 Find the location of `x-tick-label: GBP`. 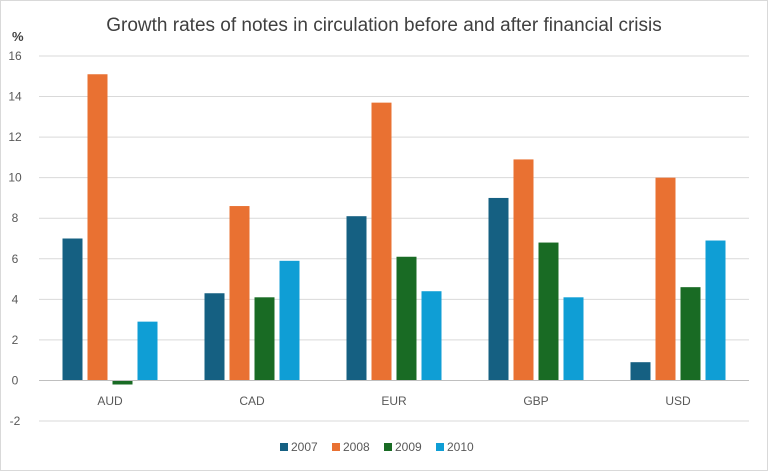

x-tick-label: GBP is located at coordinates (535, 401).